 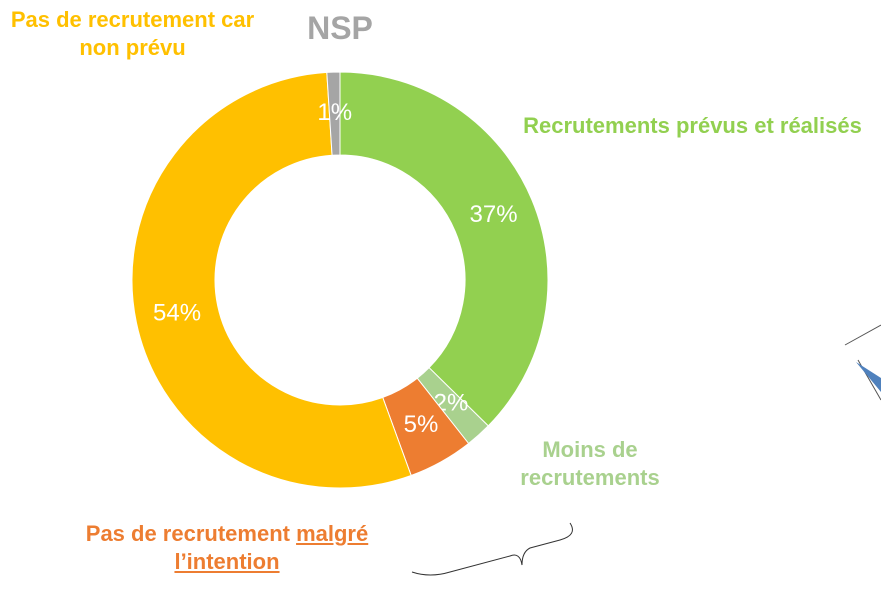 What do you see at coordinates (492, 549) in the screenshot?
I see `decor-brace` at bounding box center [492, 549].